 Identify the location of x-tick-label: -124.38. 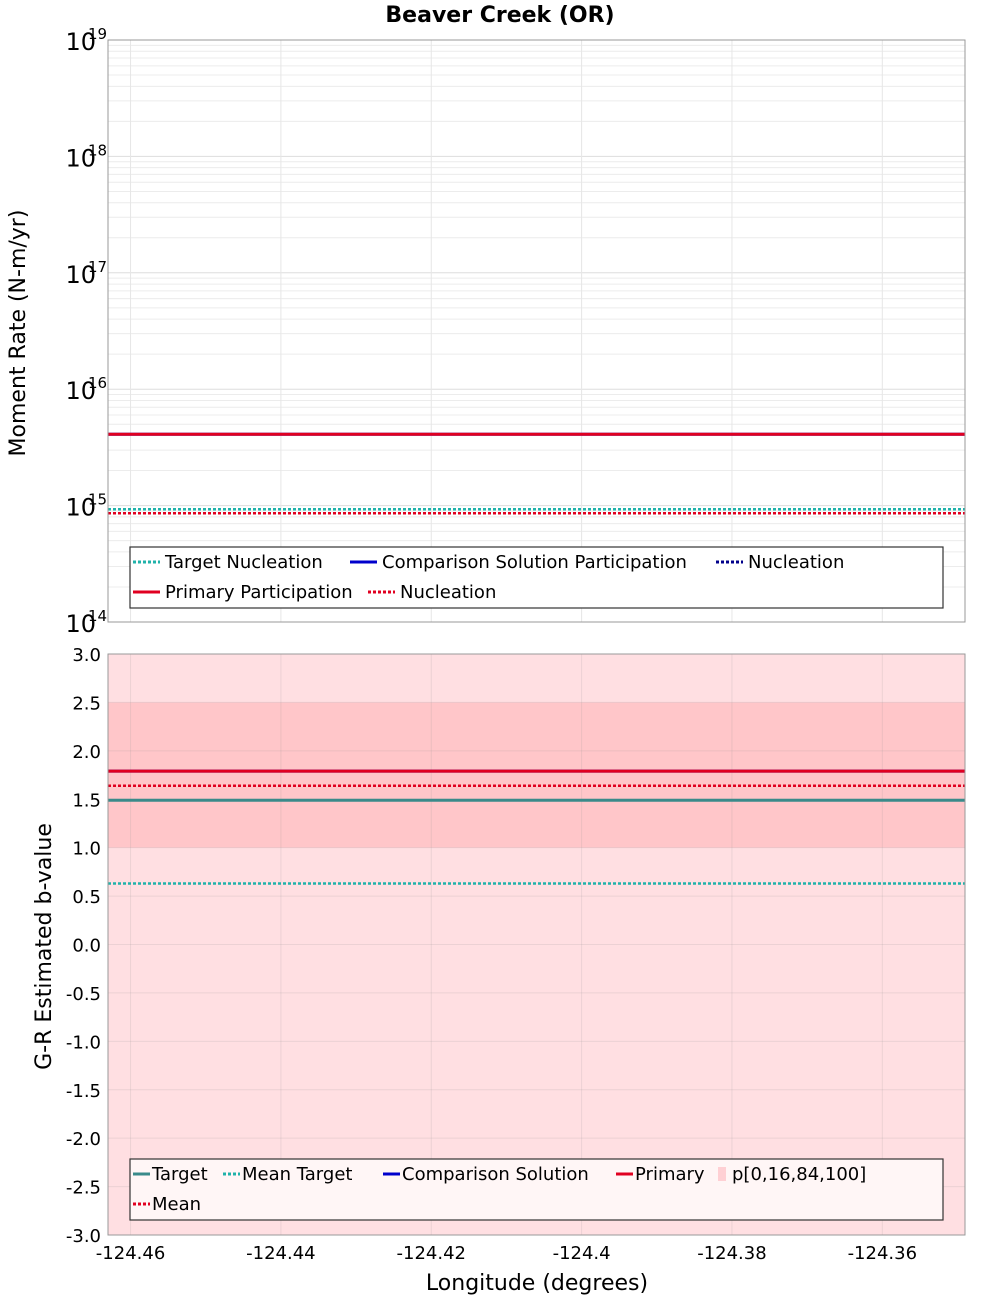
(731, 1253).